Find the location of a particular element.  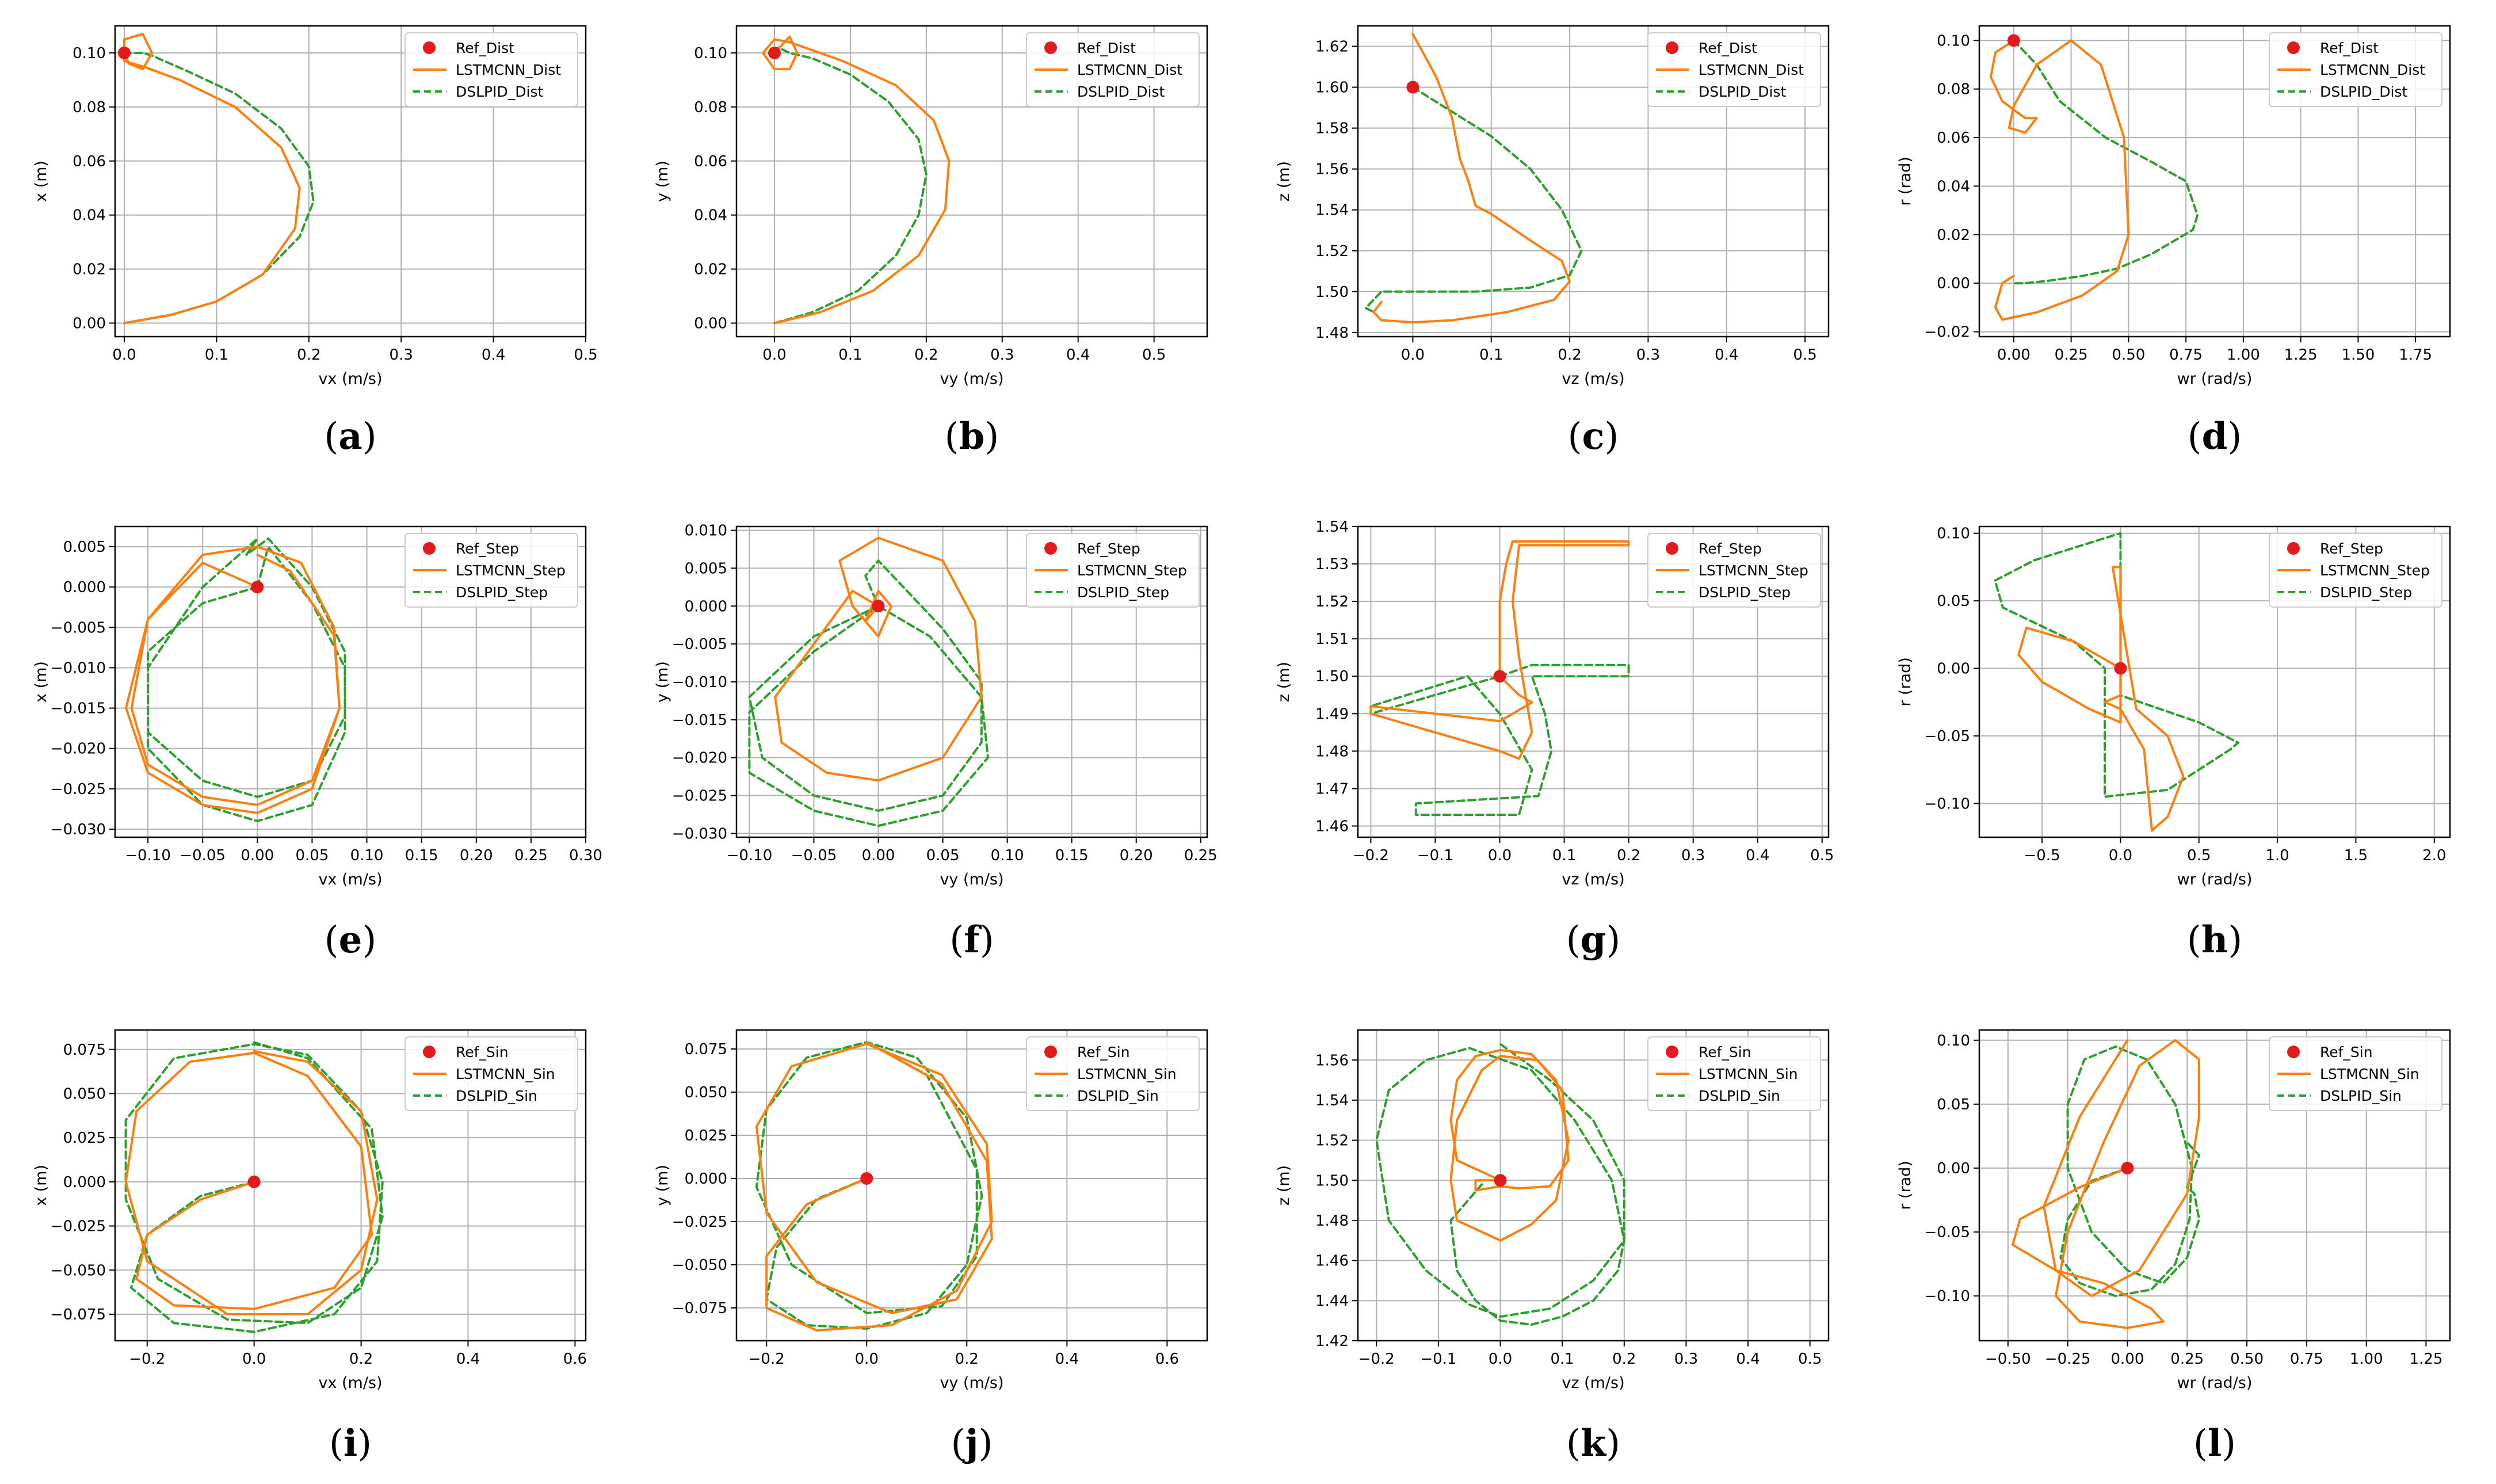

x-tick-label: 0.75 is located at coordinates (2306, 1359).